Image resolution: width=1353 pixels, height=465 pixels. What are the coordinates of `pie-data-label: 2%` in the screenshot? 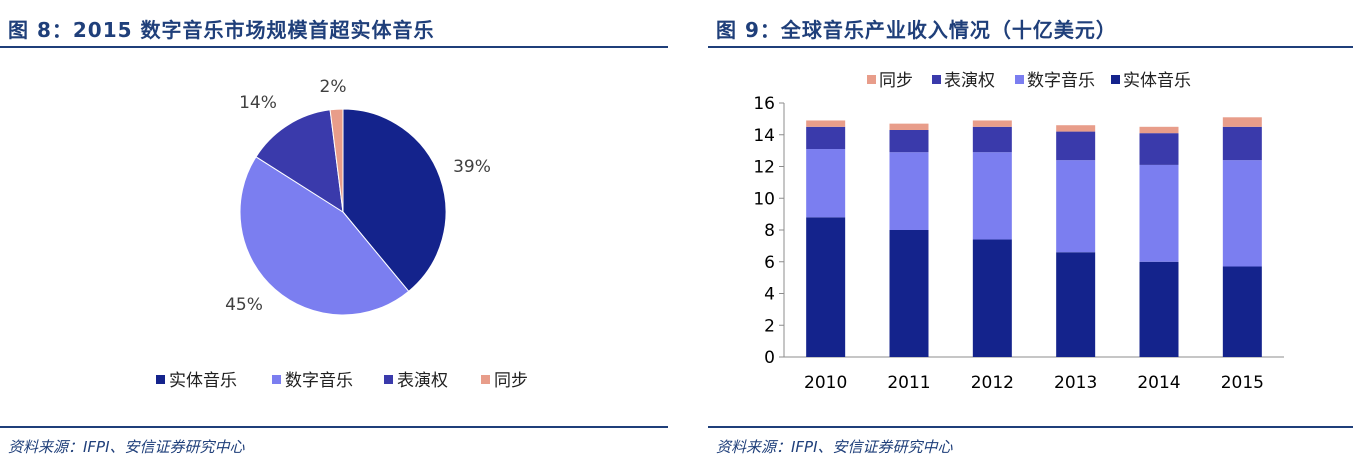 It's located at (333, 87).